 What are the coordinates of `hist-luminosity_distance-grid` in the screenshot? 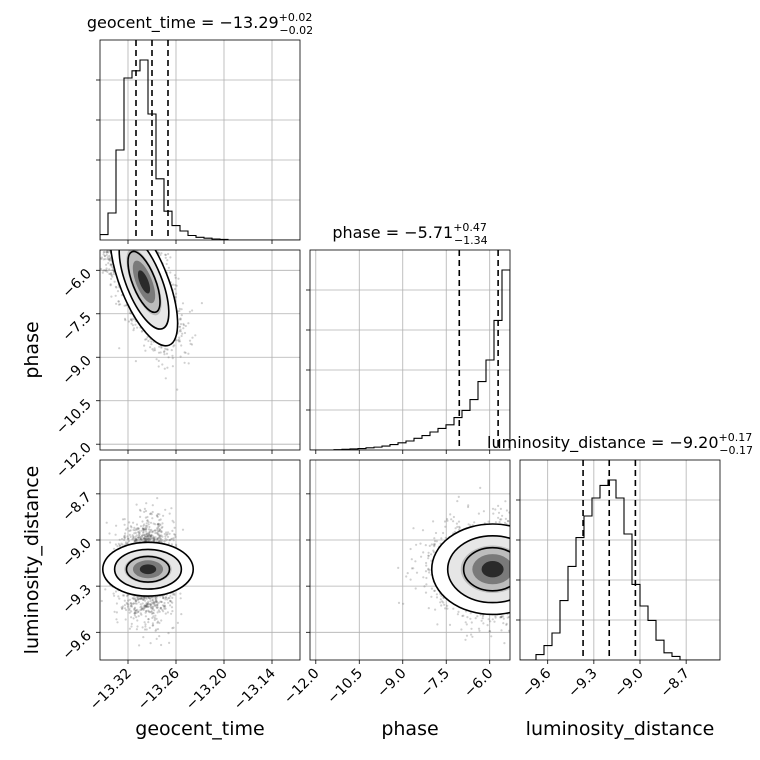 It's located at (618, 560).